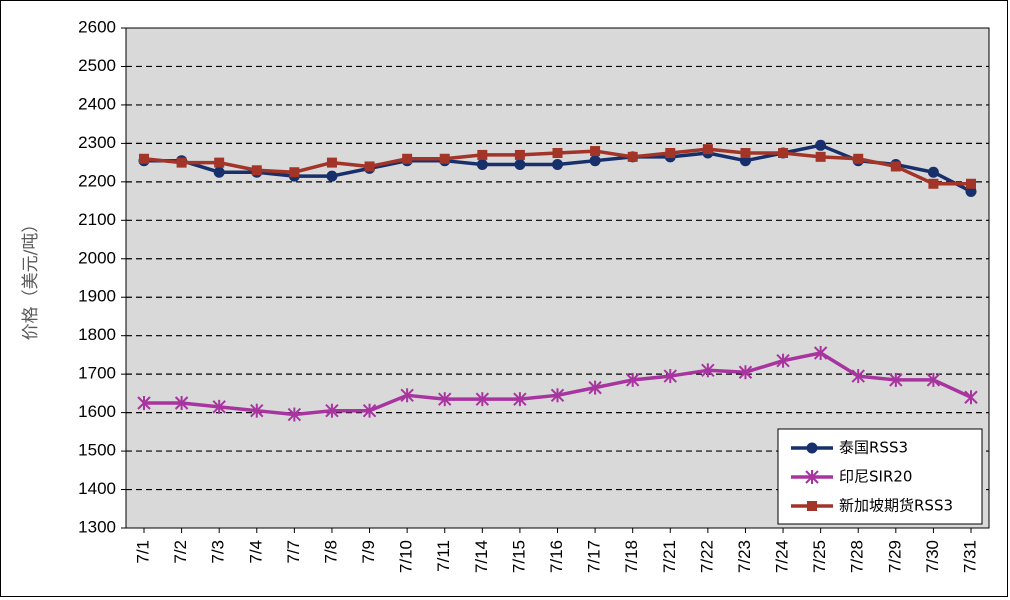 The height and width of the screenshot is (600, 1010). I want to click on legend-item: 泰国RSS3, so click(849, 448).